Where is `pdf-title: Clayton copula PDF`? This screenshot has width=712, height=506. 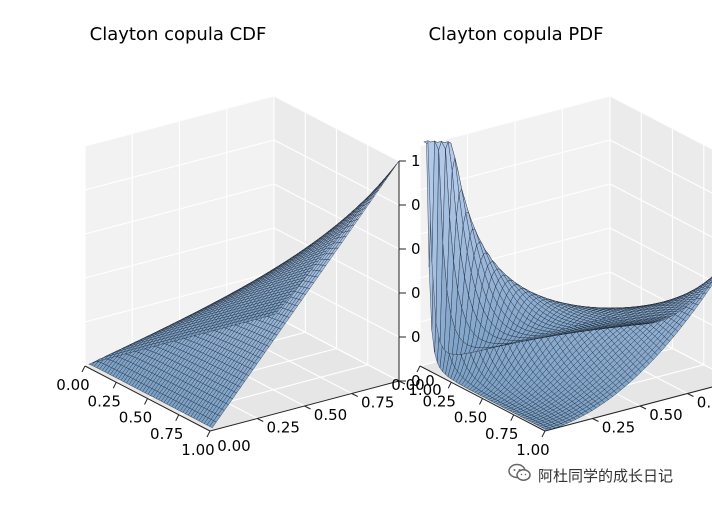 pdf-title: Clayton copula PDF is located at coordinates (515, 34).